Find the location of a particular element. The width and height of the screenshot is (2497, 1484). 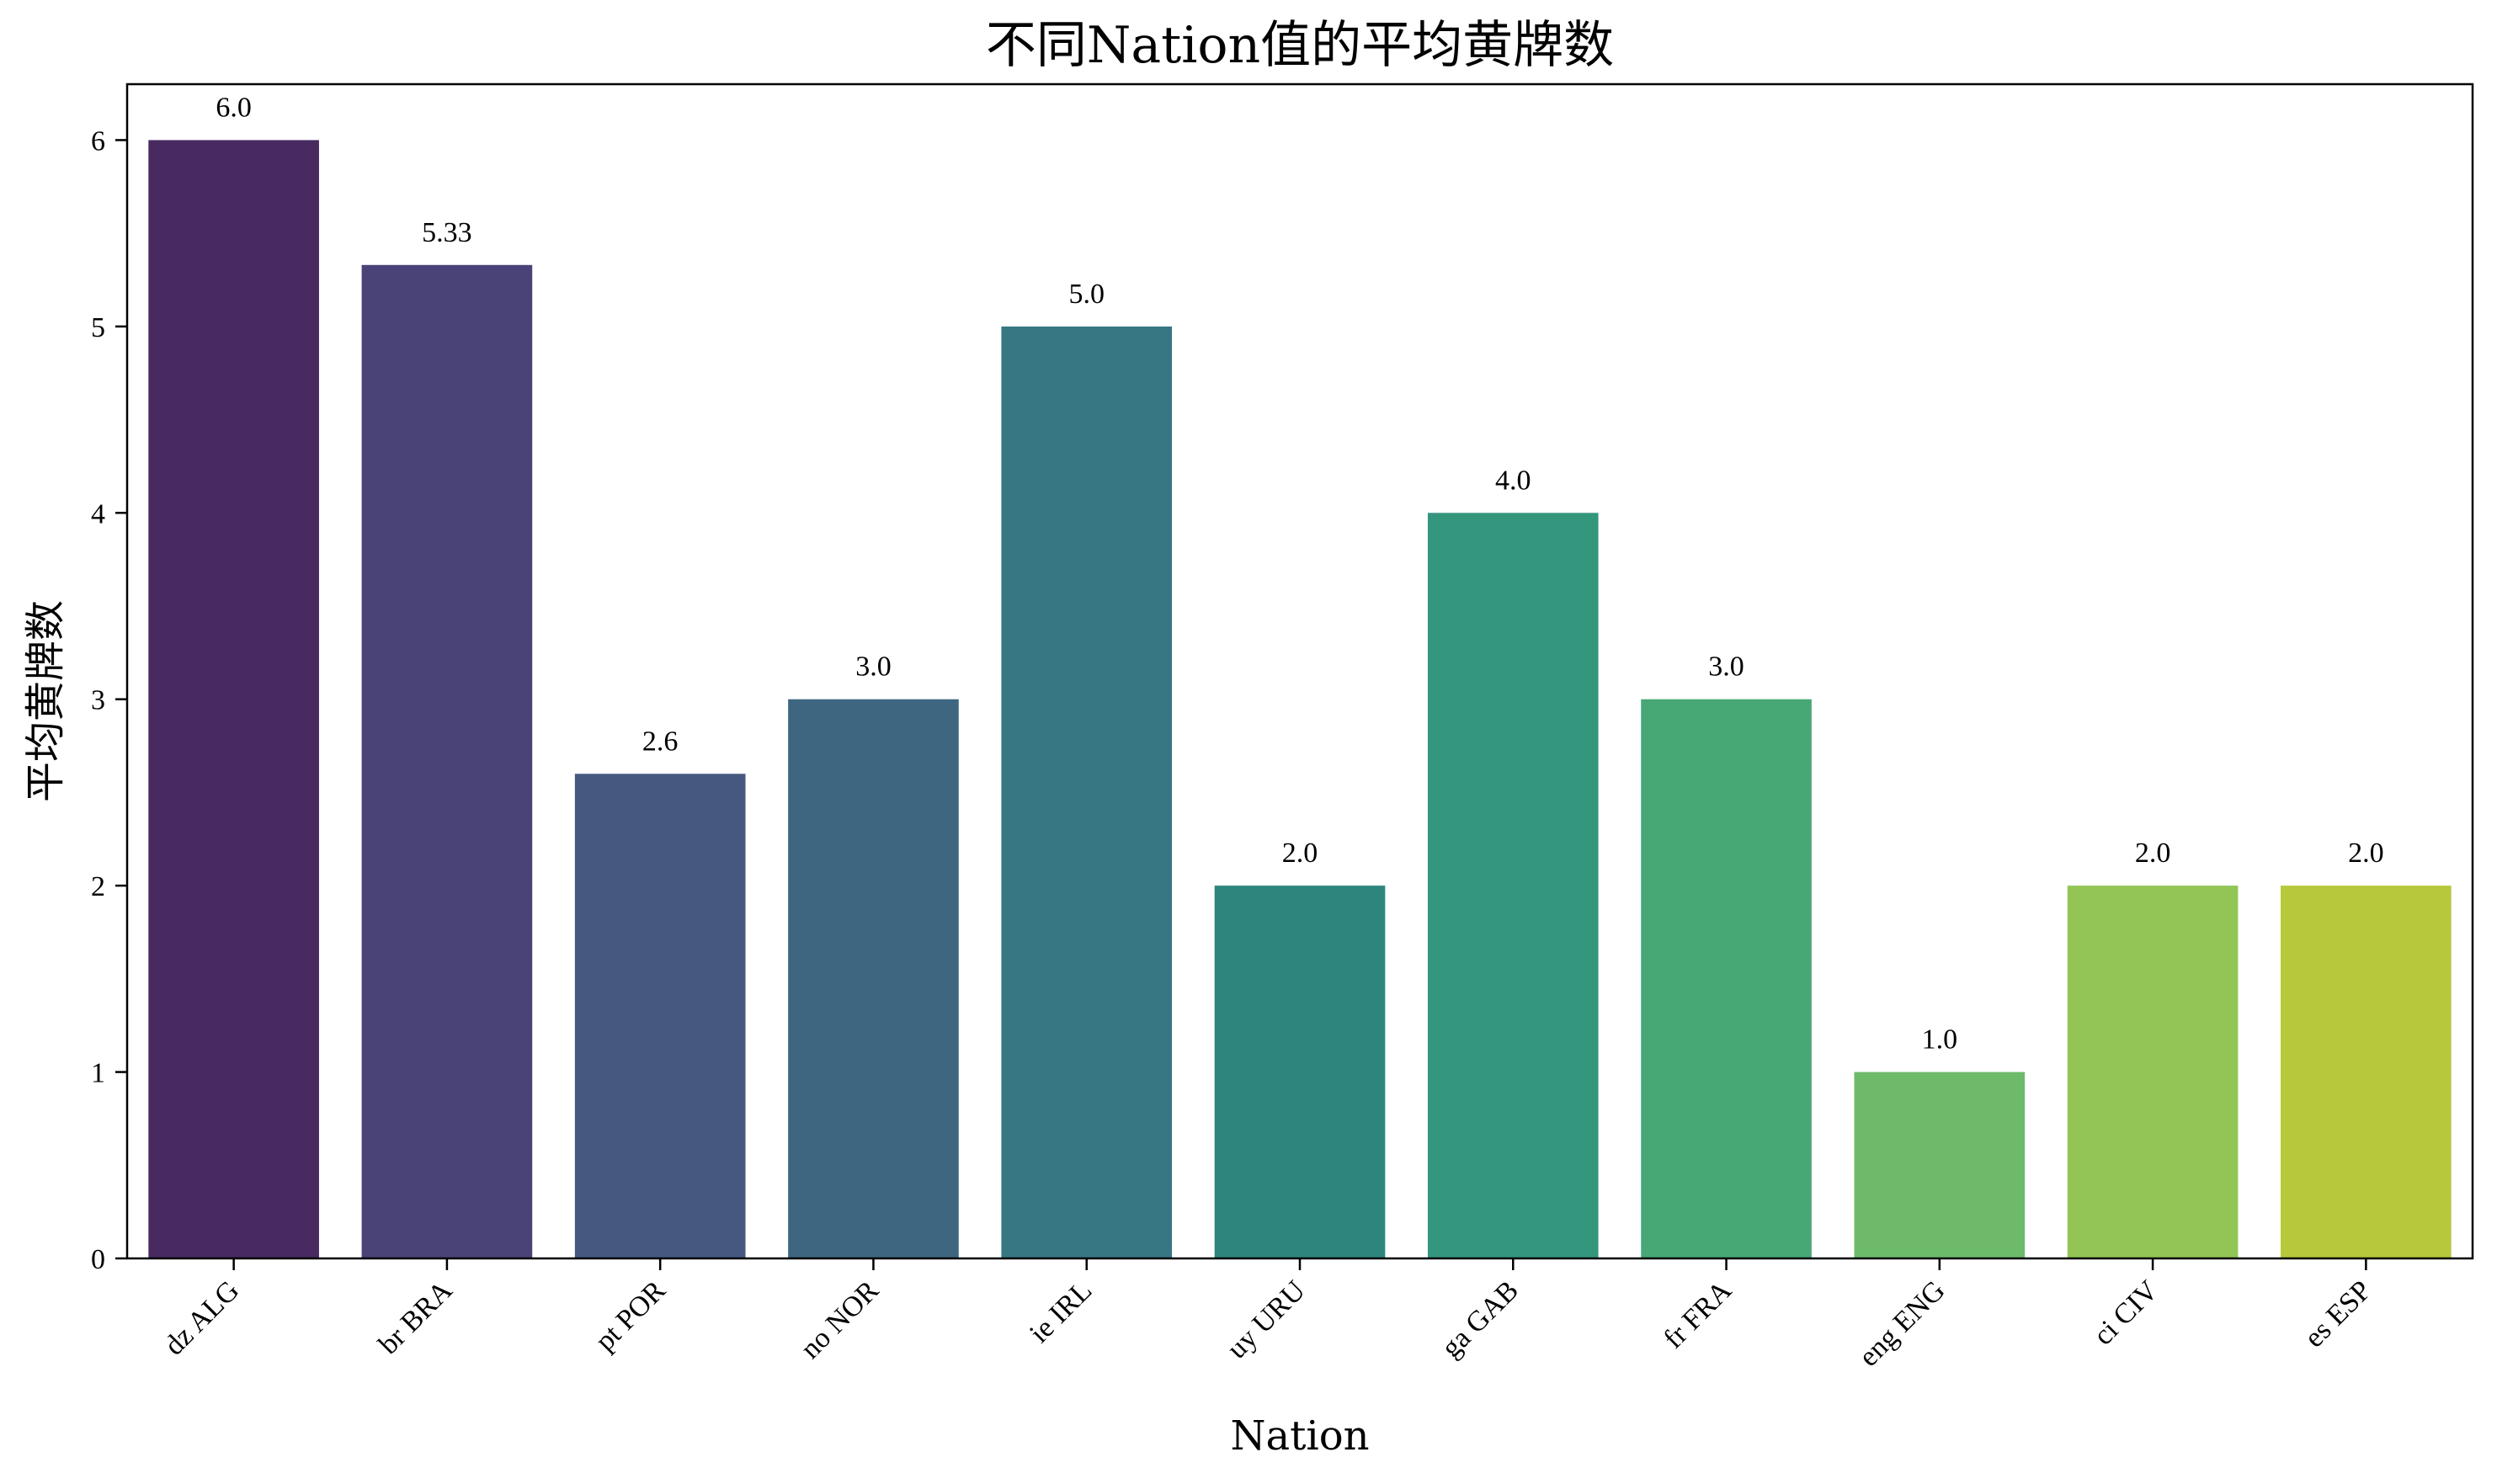

y-axis: 0 1 2 3 4 5 6 is located at coordinates (109, 700).